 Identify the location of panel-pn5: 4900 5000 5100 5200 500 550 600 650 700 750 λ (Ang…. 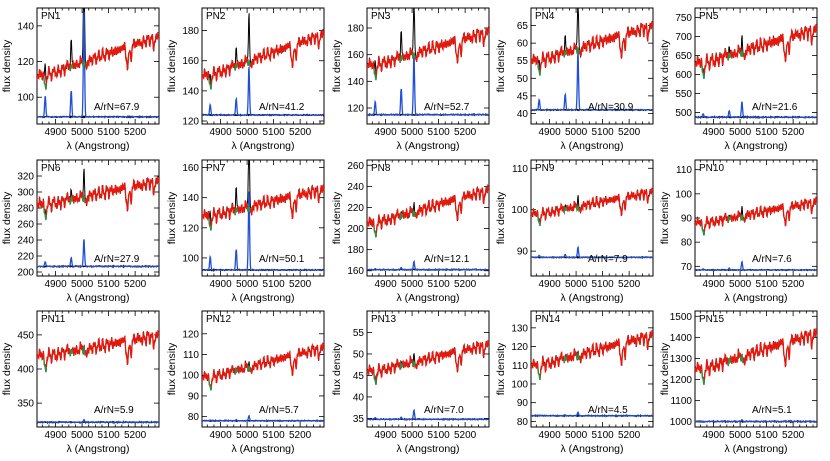
(738, 79).